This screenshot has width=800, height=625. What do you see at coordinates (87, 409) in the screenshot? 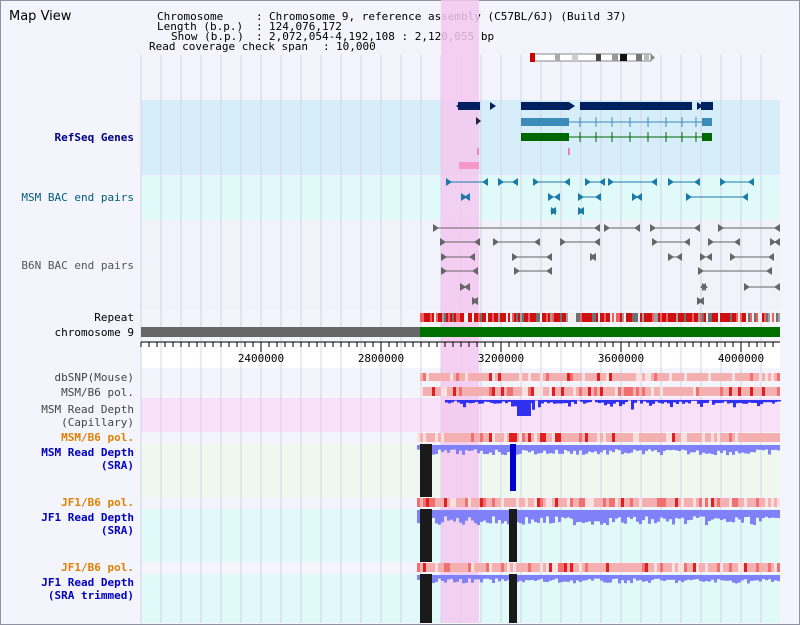
I see `track-label-msm-depth-cap-1: MSM Read Depth` at bounding box center [87, 409].